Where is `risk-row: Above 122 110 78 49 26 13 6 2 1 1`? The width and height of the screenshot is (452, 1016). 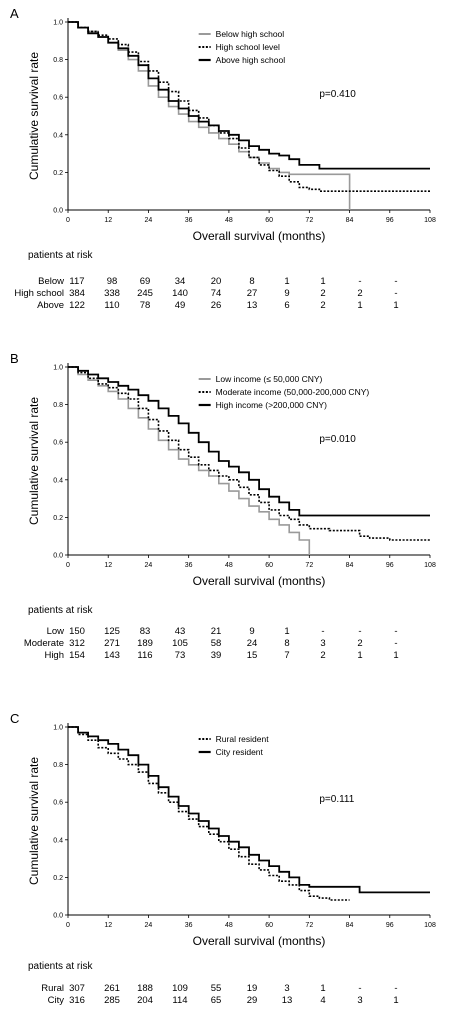
risk-row: Above 122 110 78 49 26 13 6 2 1 1 is located at coordinates (226, 306).